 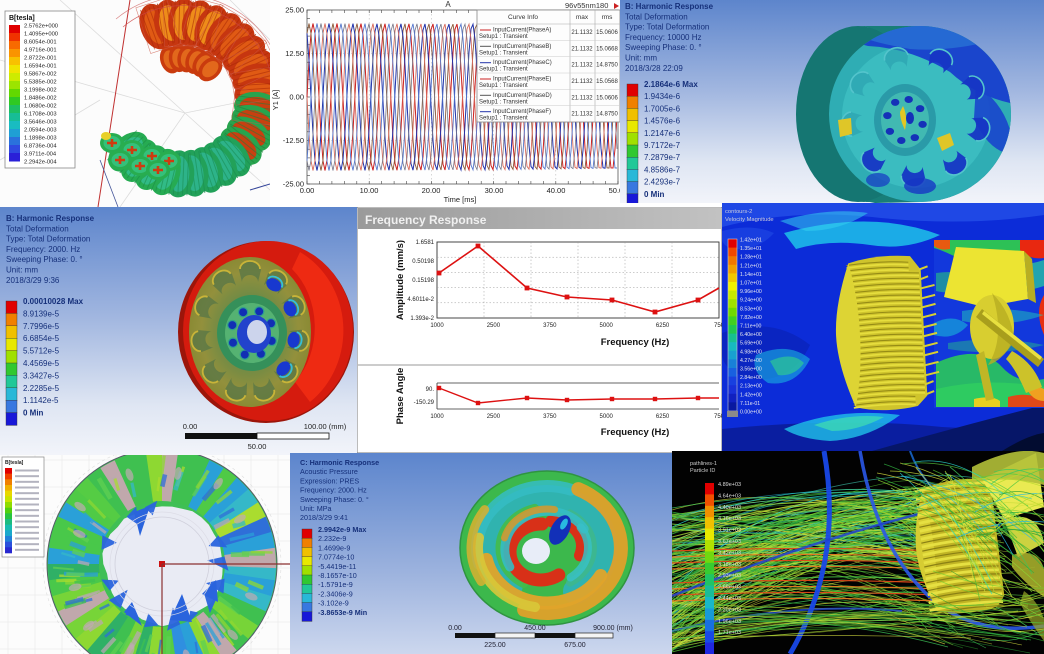 I want to click on svg-text: 1.2147e-6, so click(x=662, y=133).